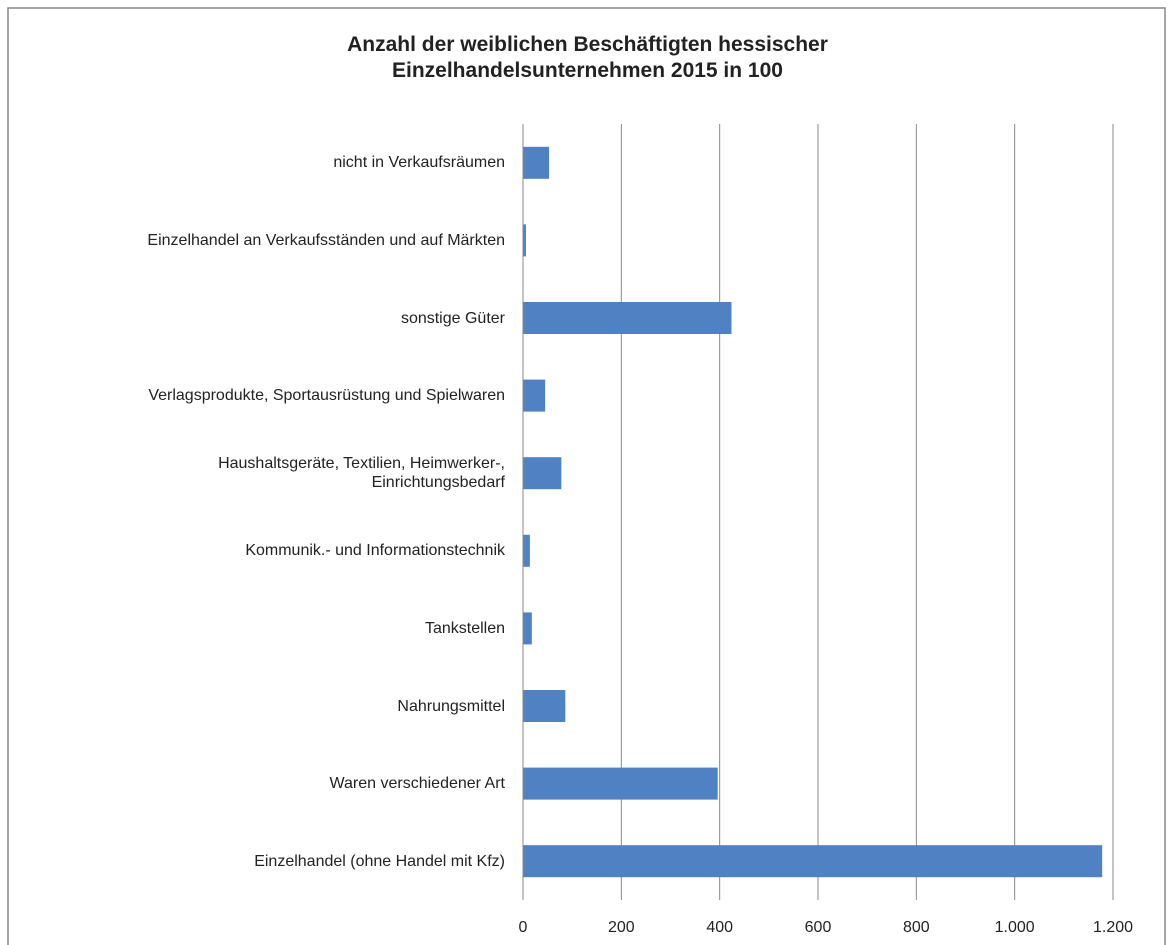 The width and height of the screenshot is (1175, 945). What do you see at coordinates (464, 628) in the screenshot?
I see `y-tick-label: Tankstellen` at bounding box center [464, 628].